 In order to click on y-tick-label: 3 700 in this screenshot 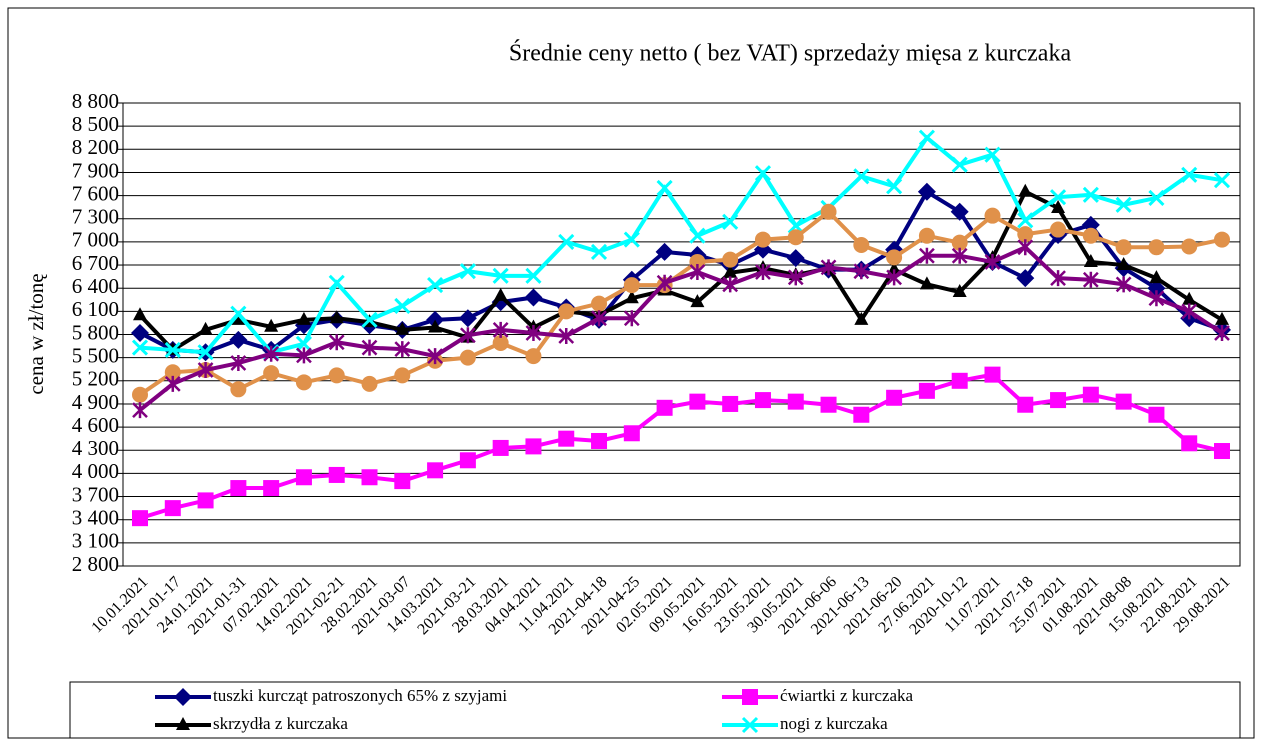, I will do `click(95, 494)`.